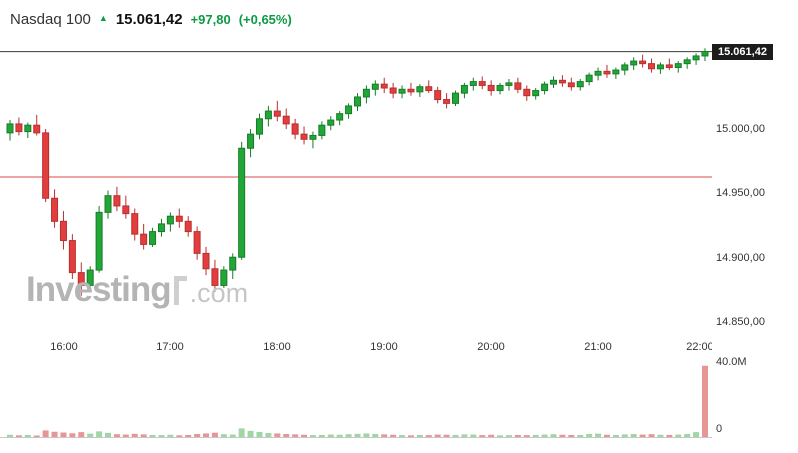  What do you see at coordinates (742, 52) in the screenshot?
I see `last-price-tag: 15.061,42` at bounding box center [742, 52].